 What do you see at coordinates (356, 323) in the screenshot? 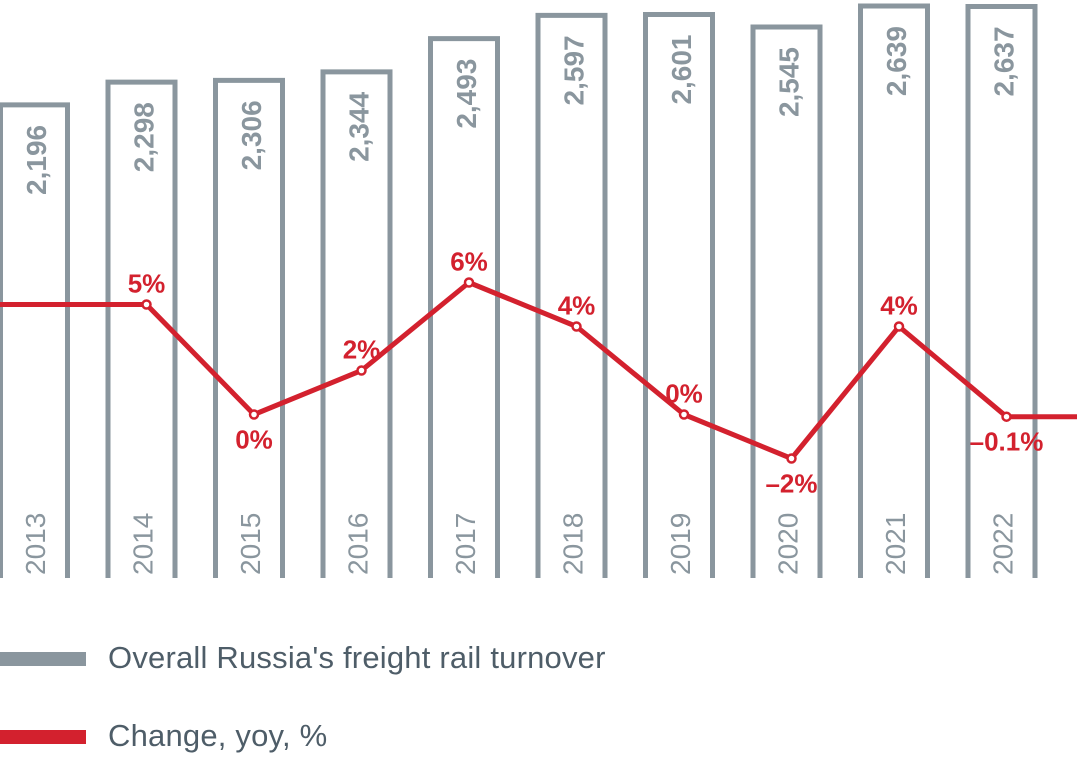
I see `bar-2016` at bounding box center [356, 323].